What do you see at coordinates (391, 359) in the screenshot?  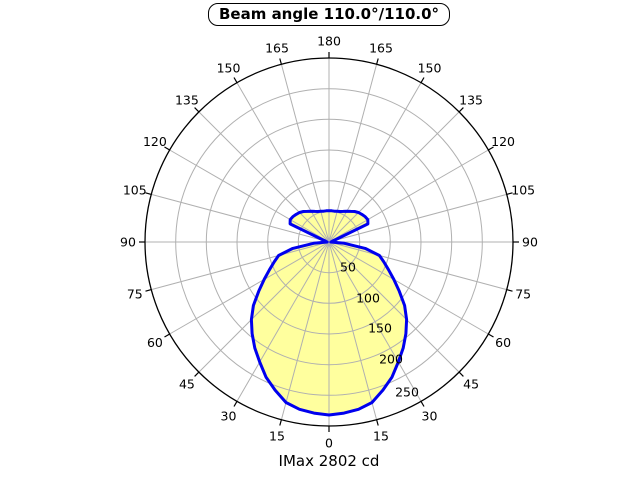 I see `r-tick-label: 200` at bounding box center [391, 359].